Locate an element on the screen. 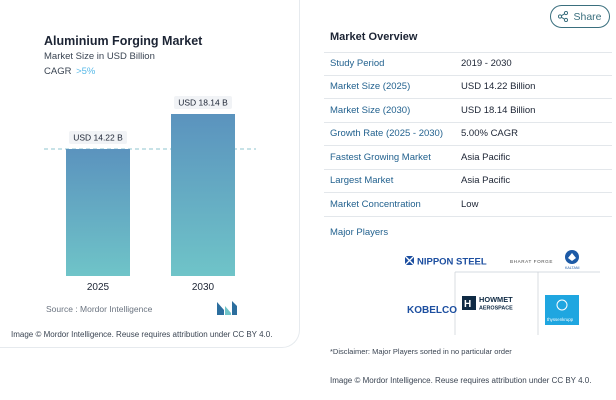 The width and height of the screenshot is (616, 400). share-label: Share is located at coordinates (587, 16).